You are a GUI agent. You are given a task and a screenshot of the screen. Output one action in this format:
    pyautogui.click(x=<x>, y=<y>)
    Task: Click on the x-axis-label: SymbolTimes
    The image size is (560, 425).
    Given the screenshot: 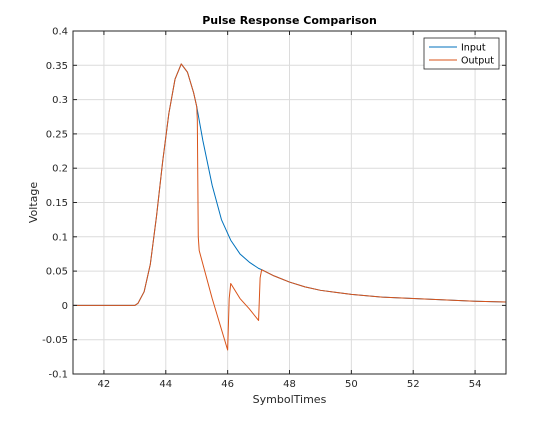 What is the action you would take?
    pyautogui.click(x=290, y=399)
    